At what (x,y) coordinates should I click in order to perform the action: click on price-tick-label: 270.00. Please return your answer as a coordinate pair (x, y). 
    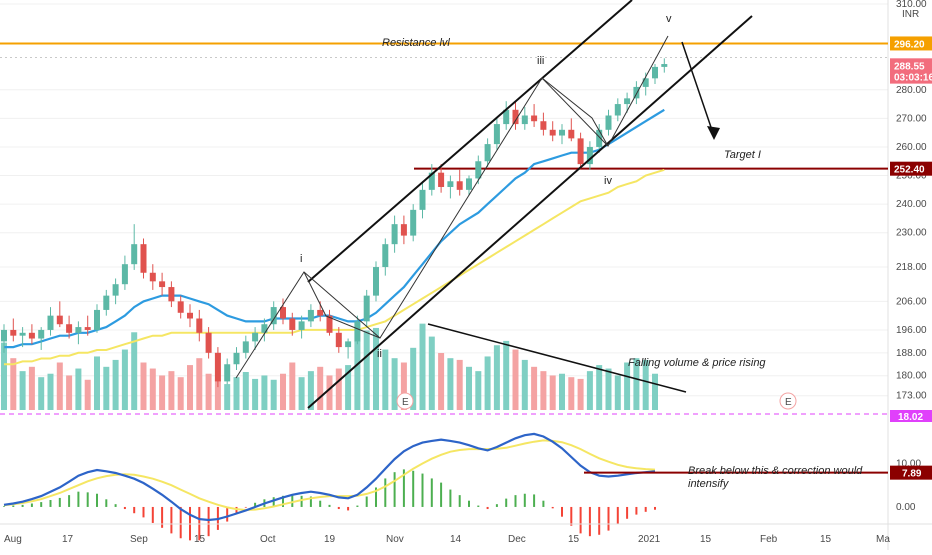
    Looking at the image, I should click on (911, 118).